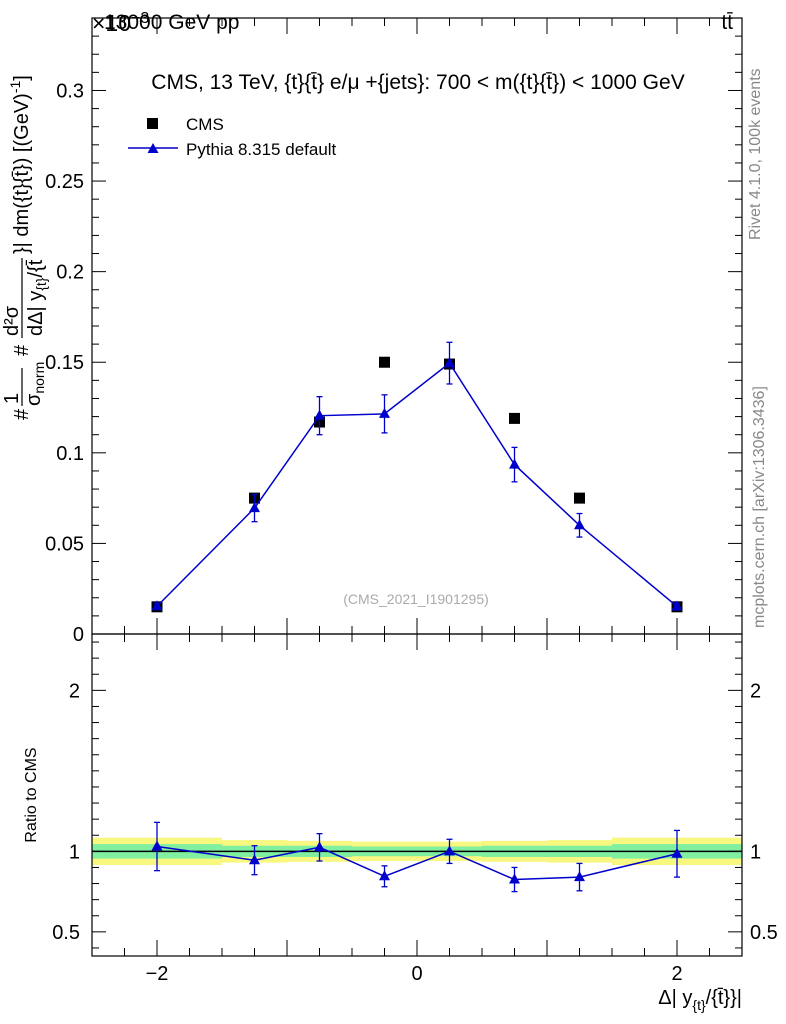 The width and height of the screenshot is (786, 1024). I want to click on svg-text: 1, so click(12, 398).